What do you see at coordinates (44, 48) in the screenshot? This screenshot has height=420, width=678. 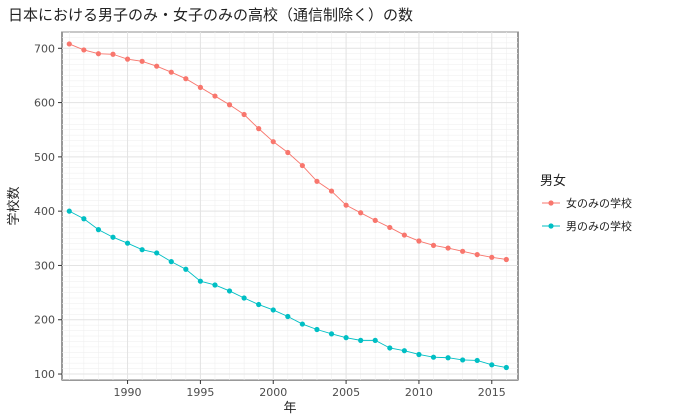 I see `y-tick-label: 700` at bounding box center [44, 48].